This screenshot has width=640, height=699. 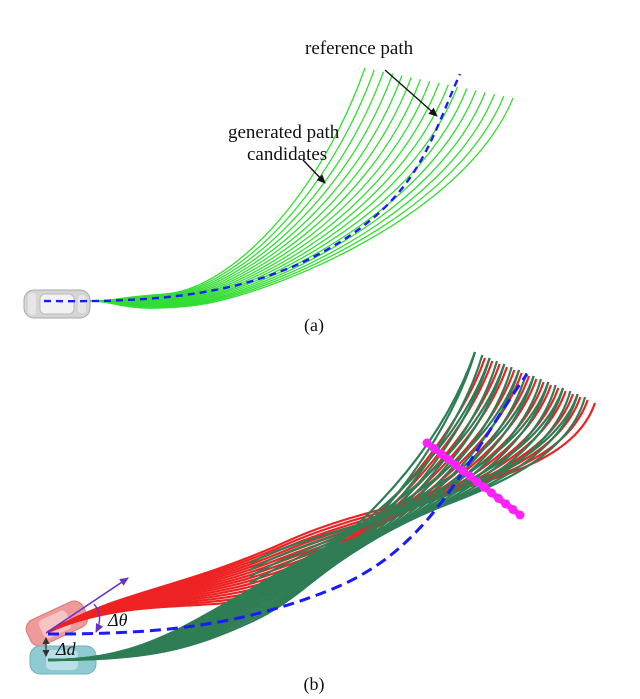 I want to click on delta-theta-label: Δθ, so click(x=117, y=620).